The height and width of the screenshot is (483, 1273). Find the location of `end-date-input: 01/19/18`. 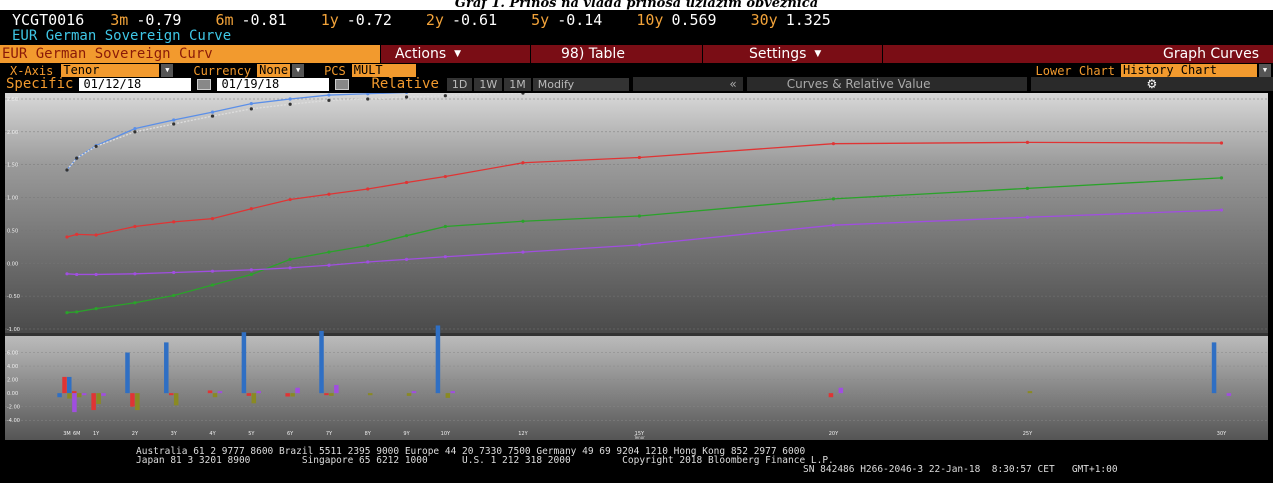

end-date-input: 01/19/18 is located at coordinates (273, 84).